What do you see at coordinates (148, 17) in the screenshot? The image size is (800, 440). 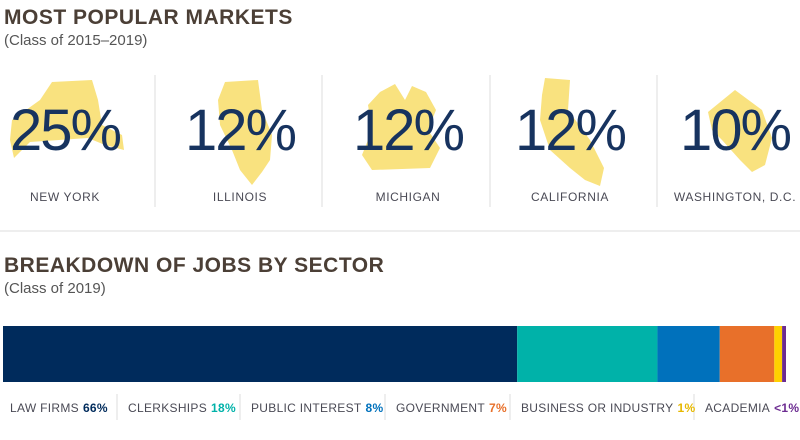 I see `section-title: MOST POPULAR MARKETS` at bounding box center [148, 17].